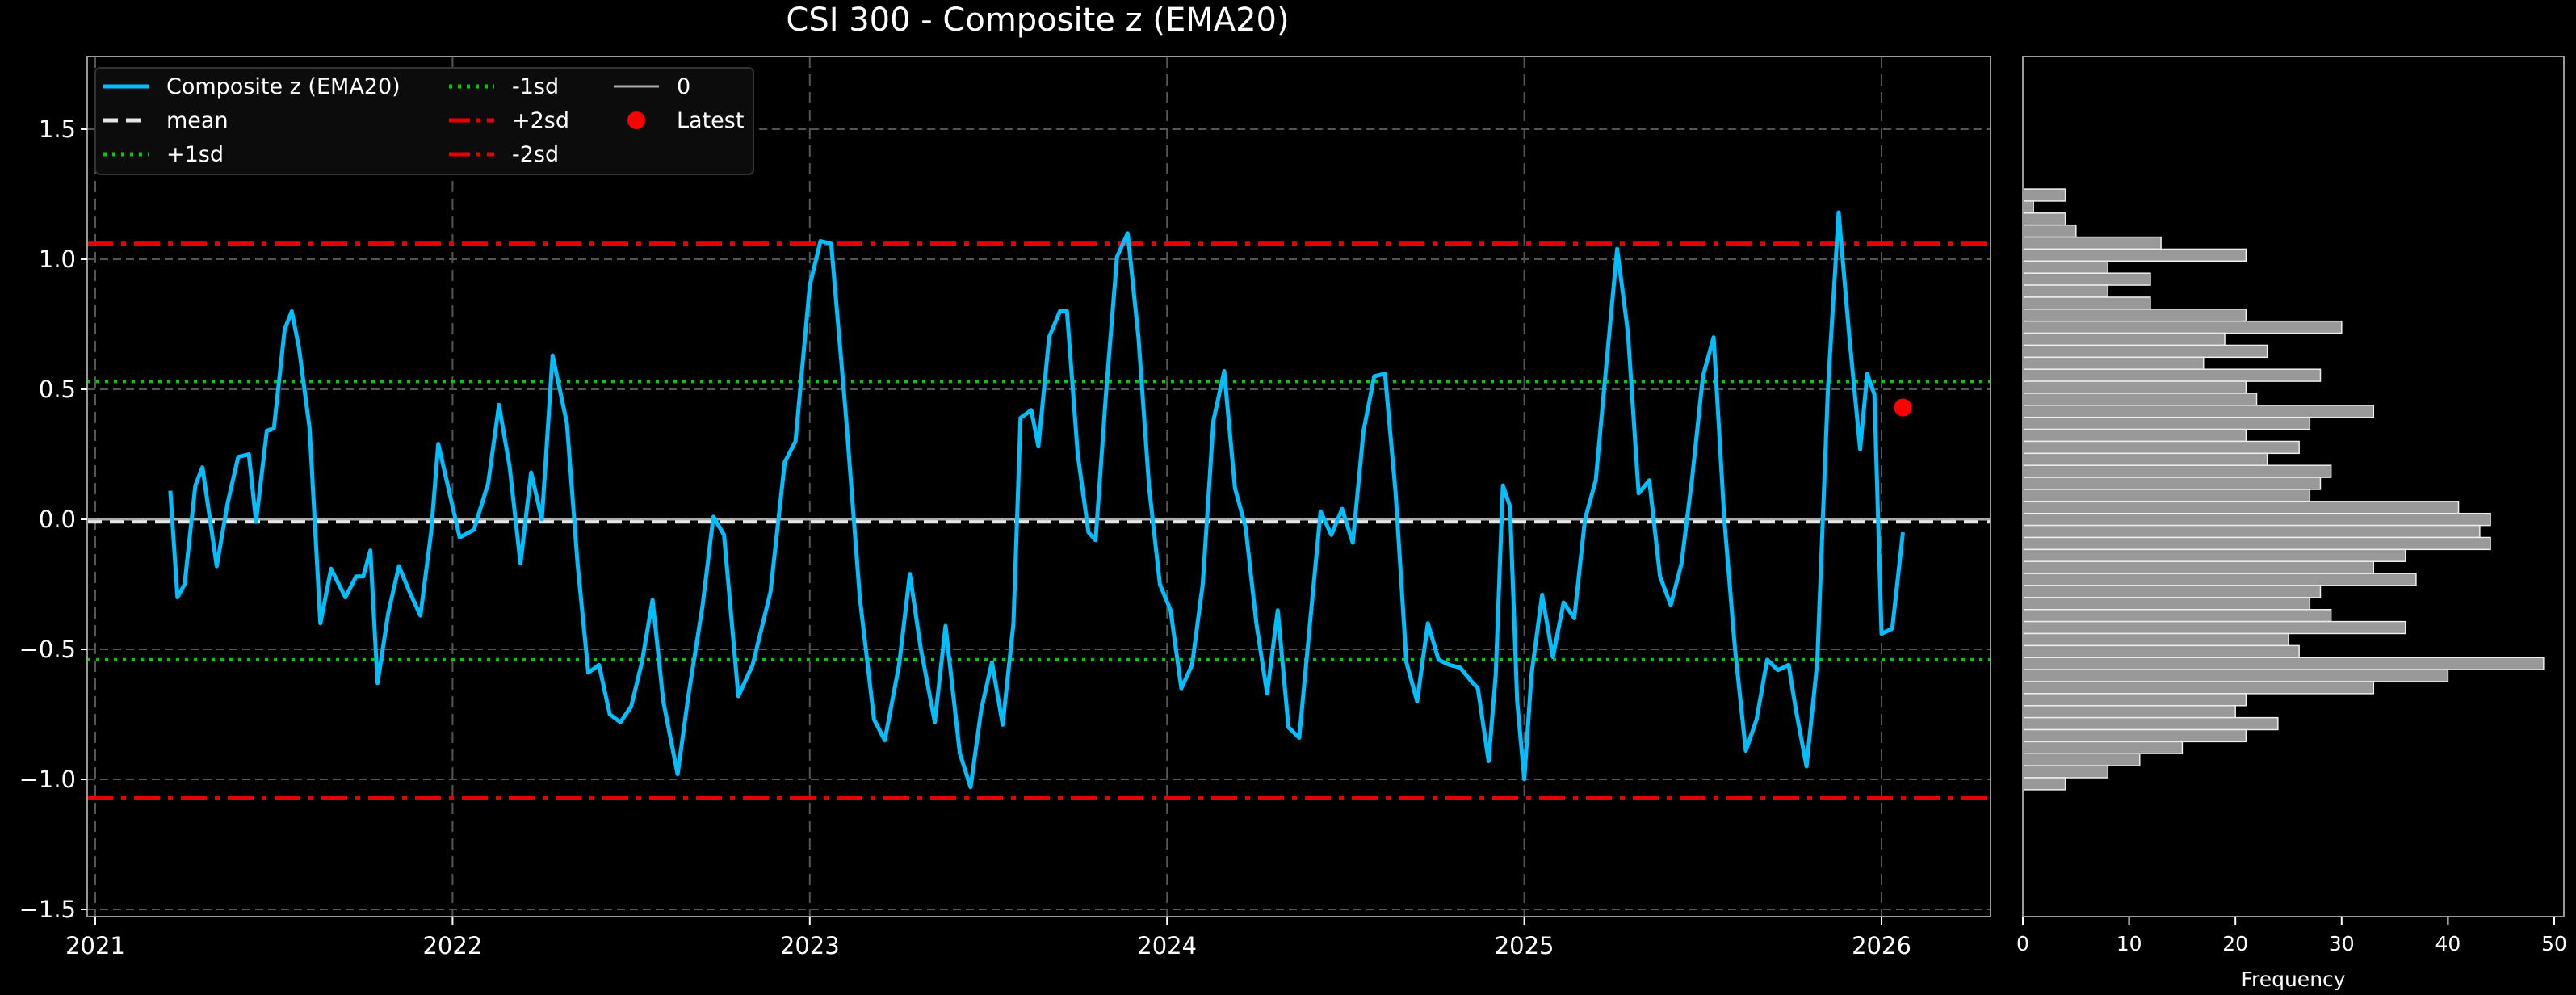  Describe the element at coordinates (2342, 943) in the screenshot. I see `hist-x-tick-label: 30` at that location.